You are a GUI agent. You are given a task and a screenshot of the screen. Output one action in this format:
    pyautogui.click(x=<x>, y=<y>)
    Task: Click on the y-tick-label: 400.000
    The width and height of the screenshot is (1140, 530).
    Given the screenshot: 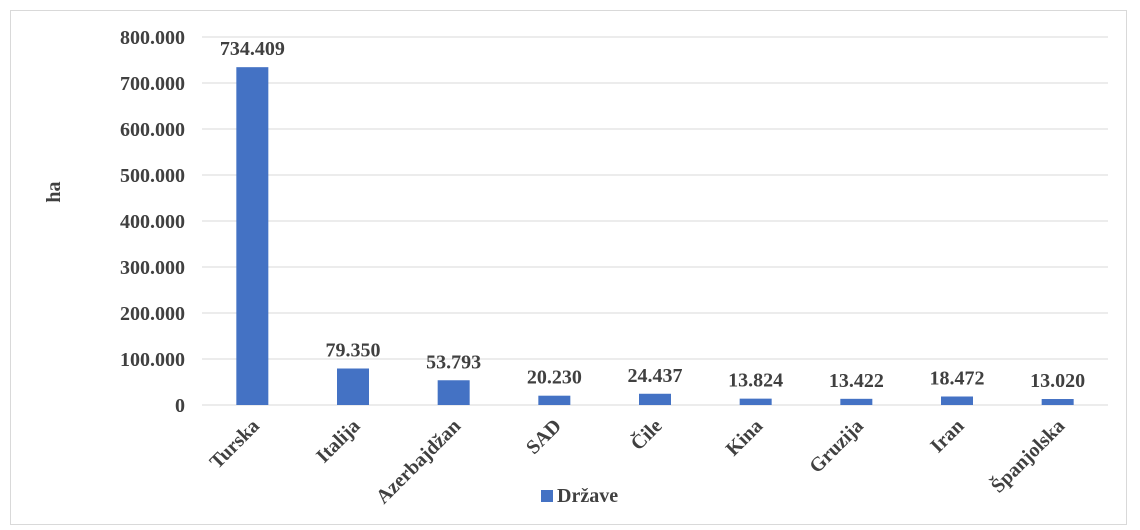 What is the action you would take?
    pyautogui.click(x=152, y=222)
    